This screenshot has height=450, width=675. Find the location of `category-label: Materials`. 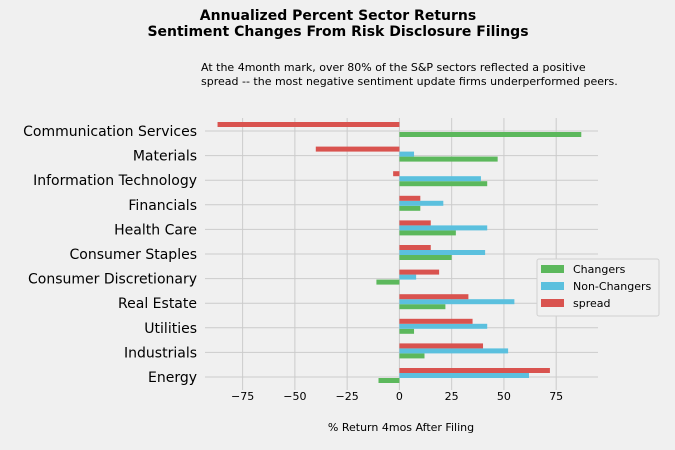

category-label: Materials is located at coordinates (165, 157).